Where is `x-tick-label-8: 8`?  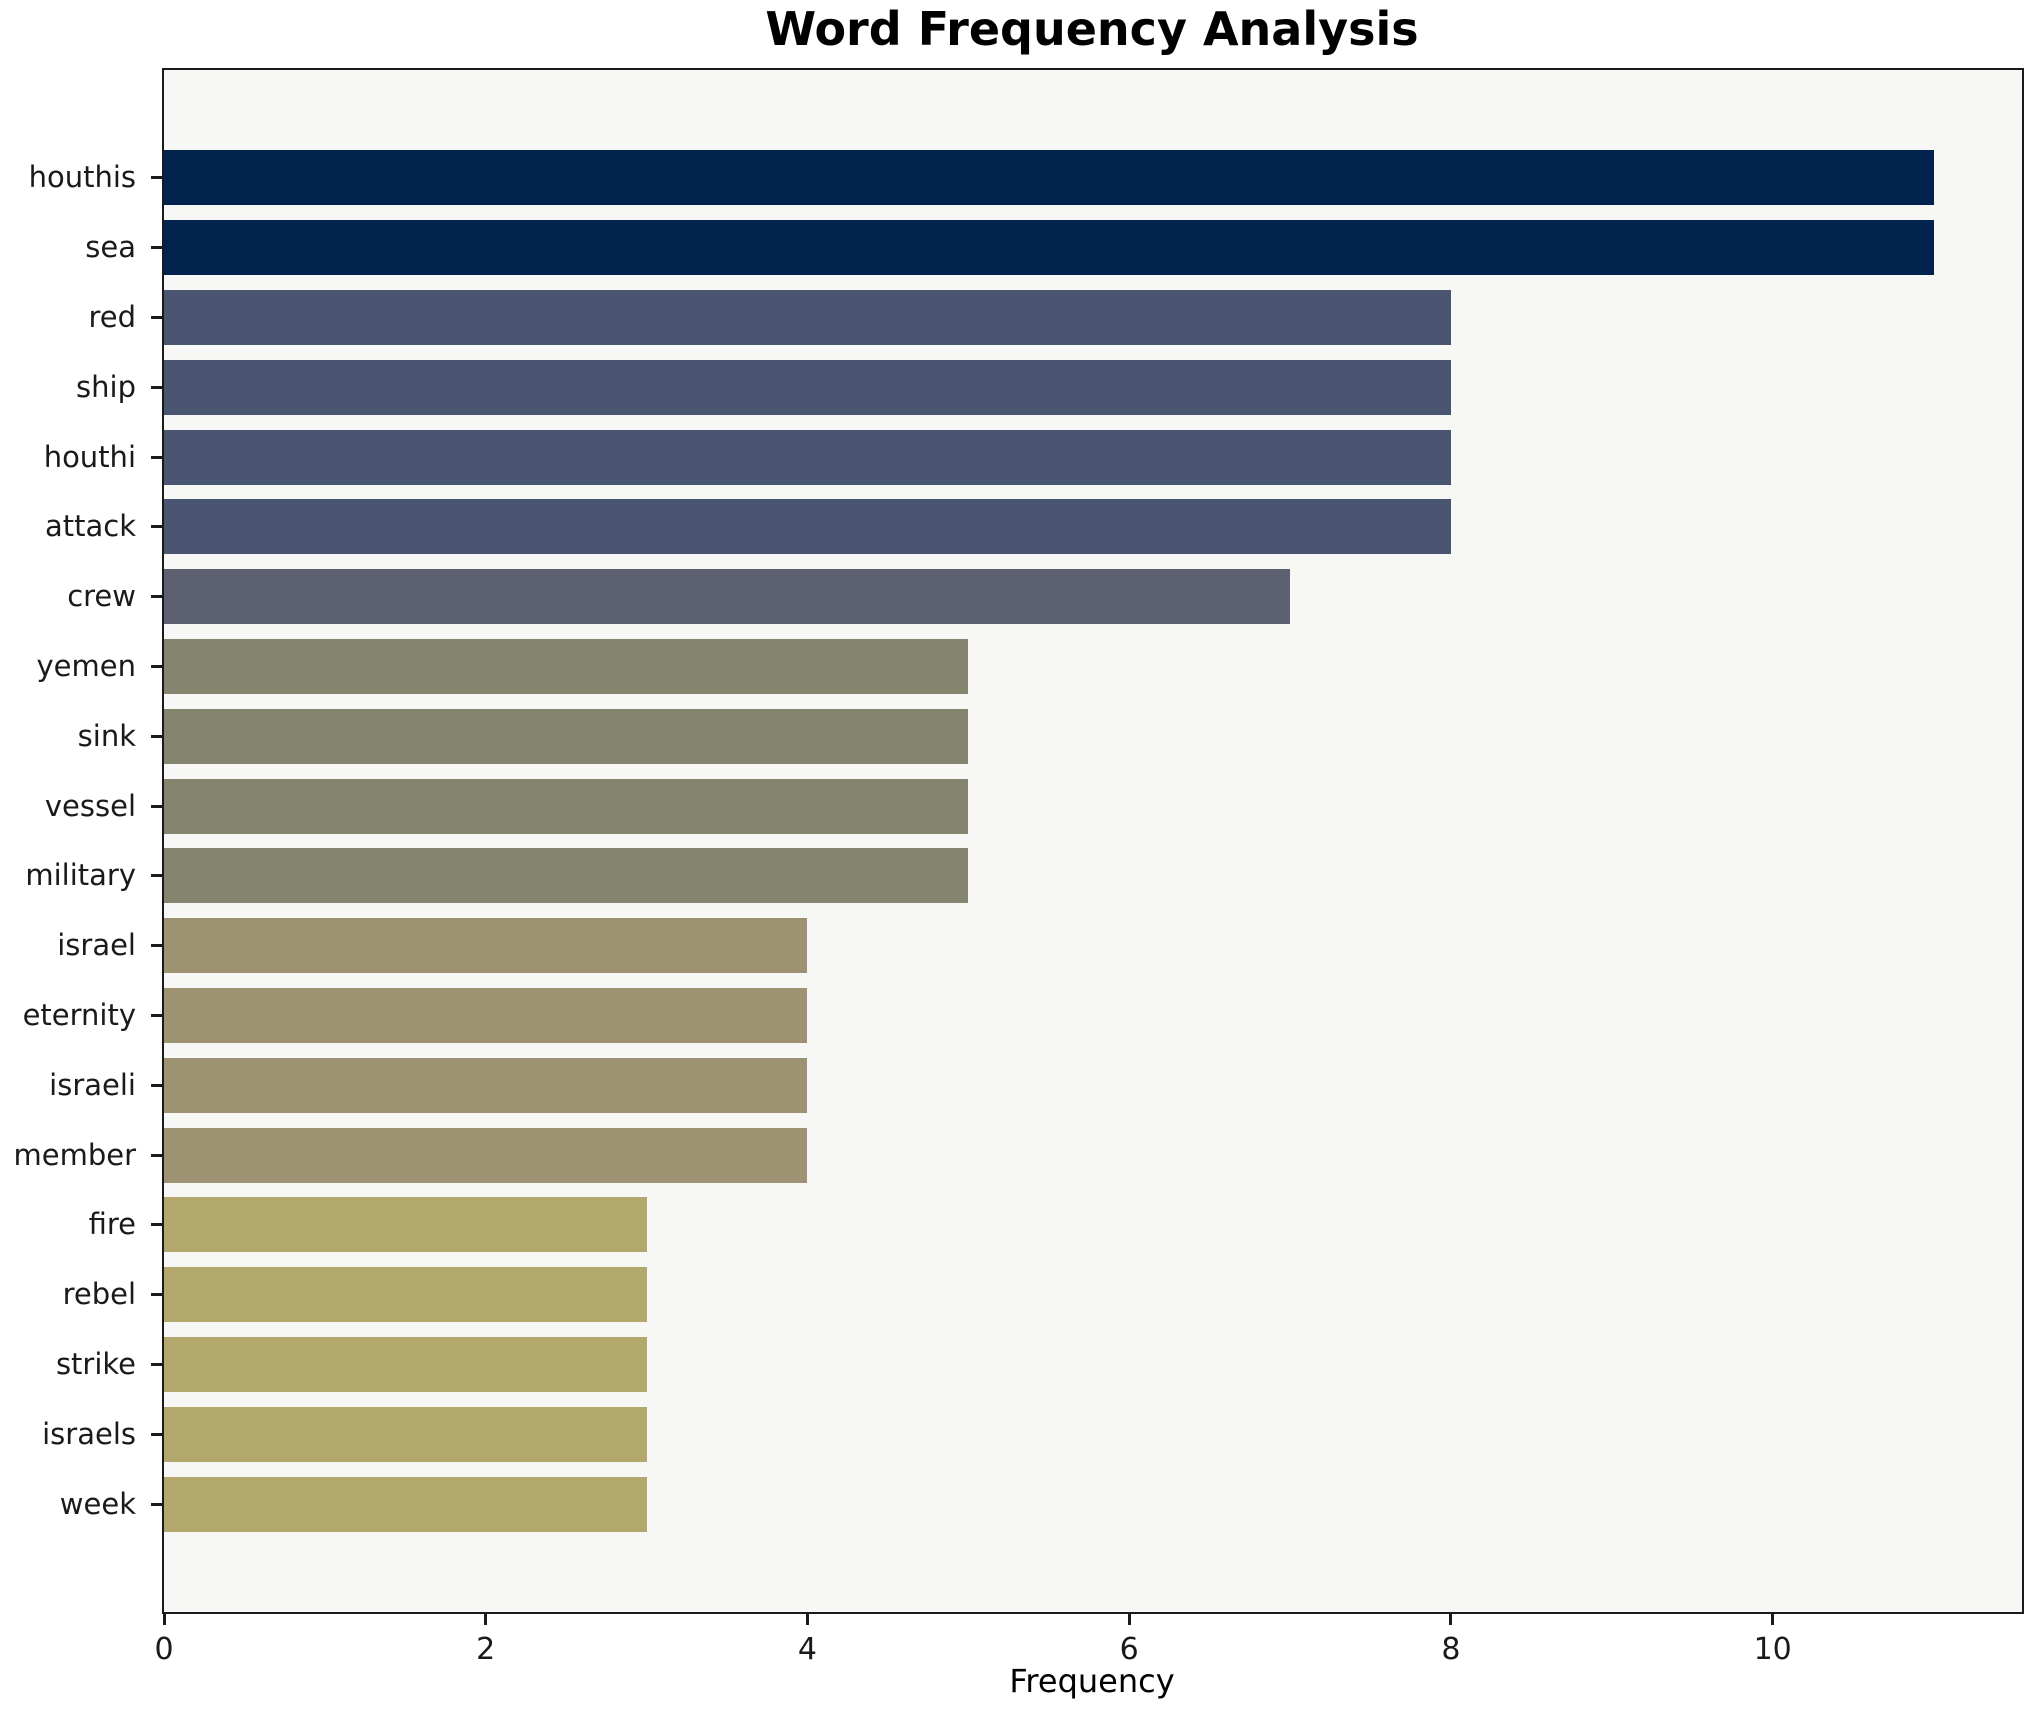
x-tick-label-8: 8 is located at coordinates (1451, 1649).